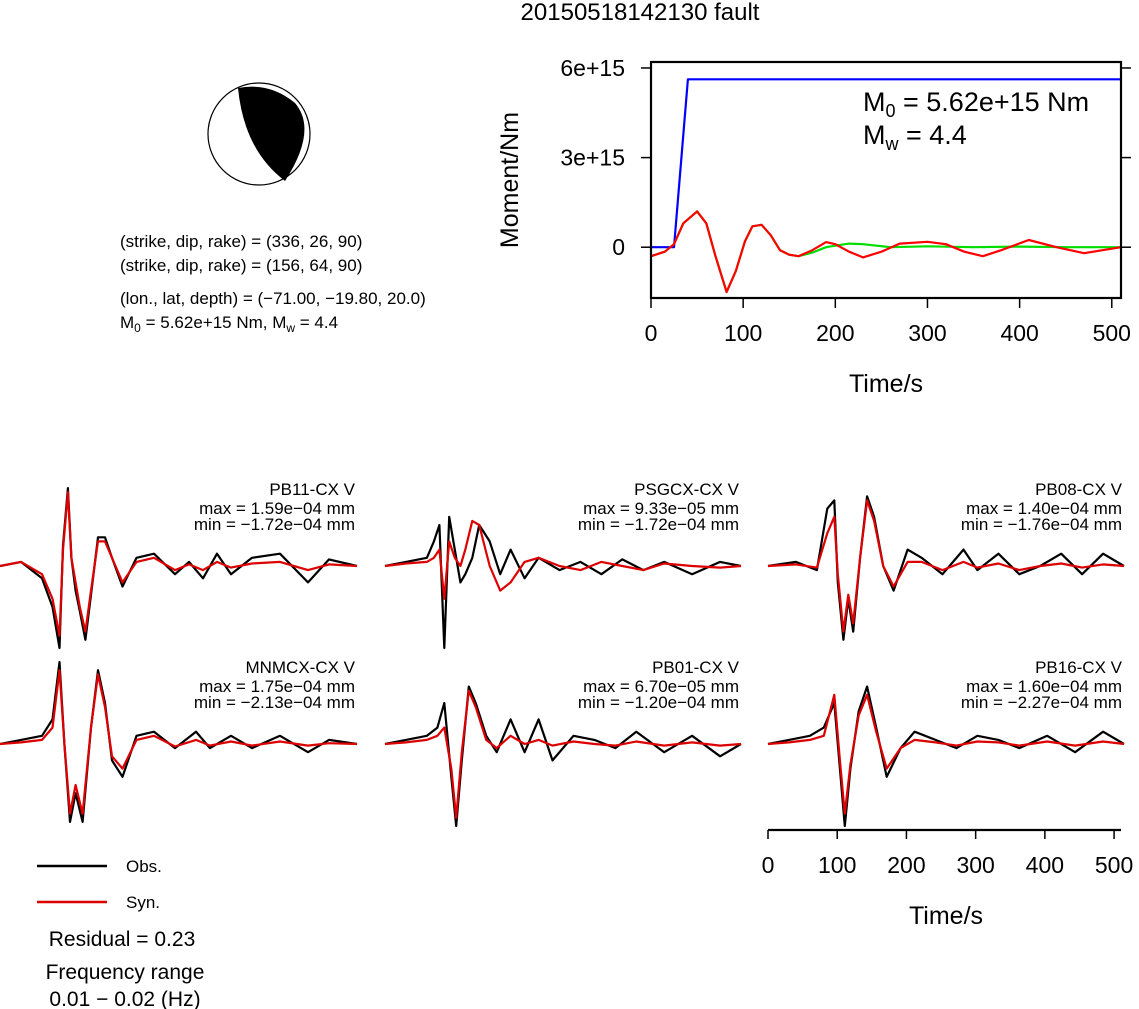 The width and height of the screenshot is (1139, 1009). Describe the element at coordinates (946, 916) in the screenshot. I see `waveform-x-axis-label: Time/s` at that location.